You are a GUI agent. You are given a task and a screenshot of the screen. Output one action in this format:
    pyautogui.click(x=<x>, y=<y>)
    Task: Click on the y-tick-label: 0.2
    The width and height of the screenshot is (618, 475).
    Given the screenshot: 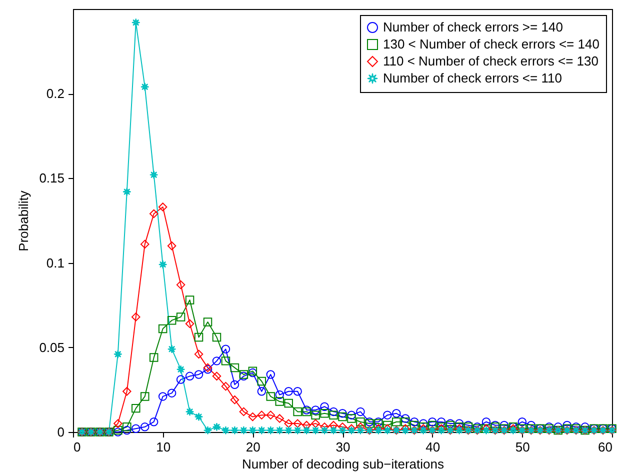 What is the action you would take?
    pyautogui.click(x=55, y=94)
    